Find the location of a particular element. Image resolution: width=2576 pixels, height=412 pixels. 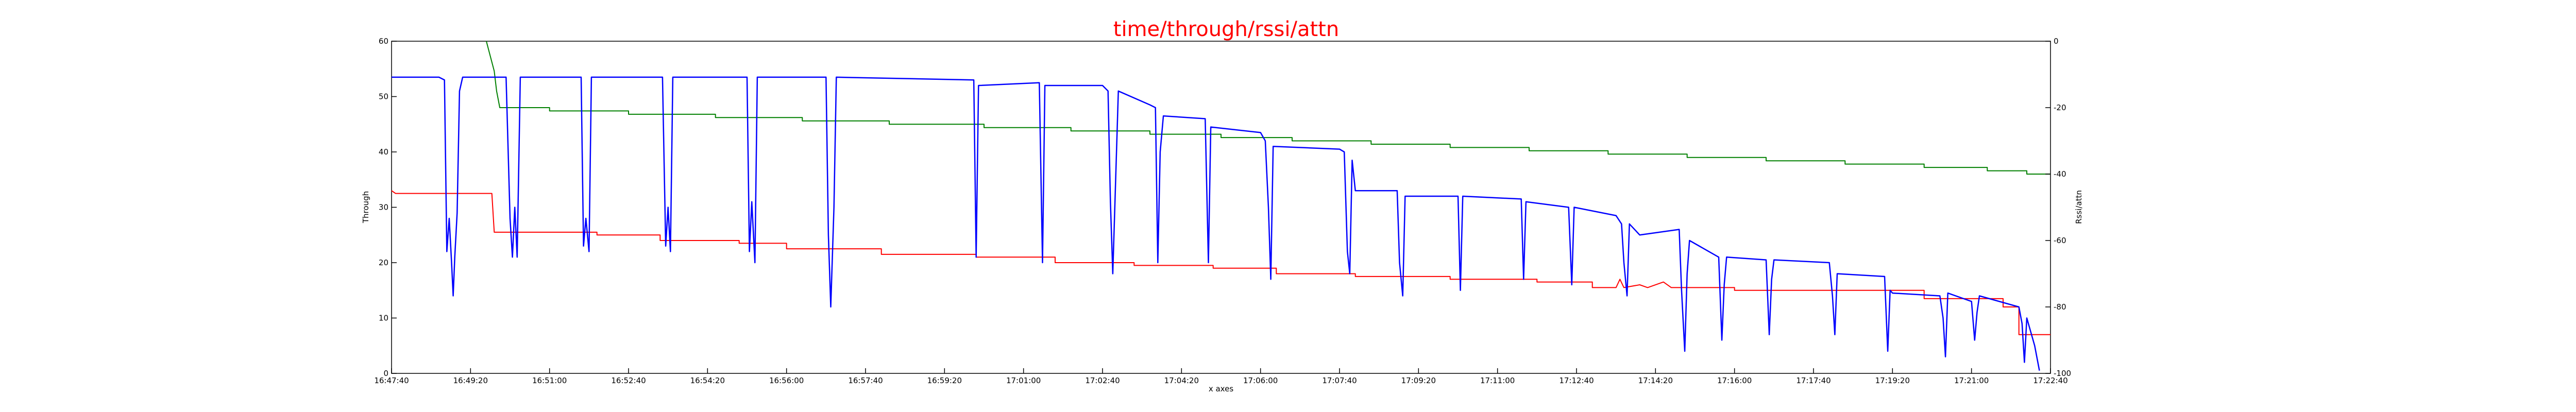

x-tick-label: 17:17:40 is located at coordinates (1813, 380).